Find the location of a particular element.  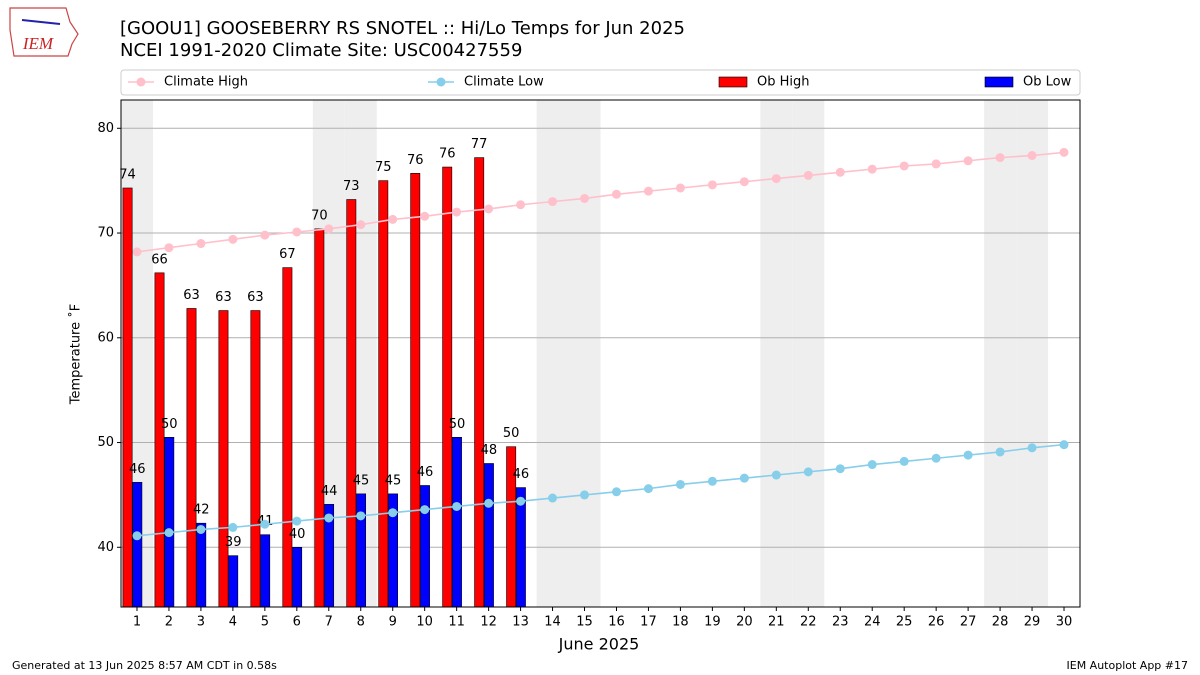

value-label: 44 is located at coordinates (329, 491).